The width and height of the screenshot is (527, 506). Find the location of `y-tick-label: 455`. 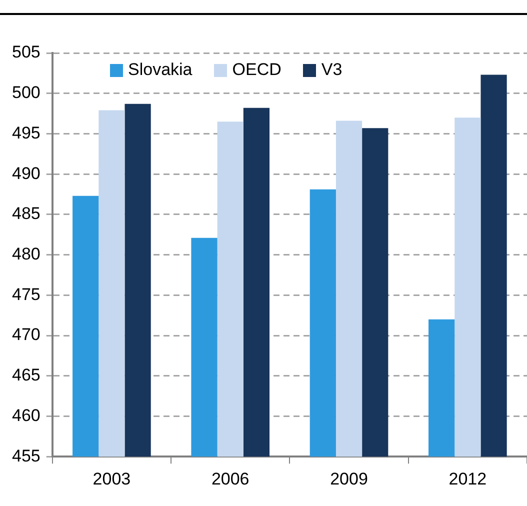

y-tick-label: 455 is located at coordinates (26, 456).